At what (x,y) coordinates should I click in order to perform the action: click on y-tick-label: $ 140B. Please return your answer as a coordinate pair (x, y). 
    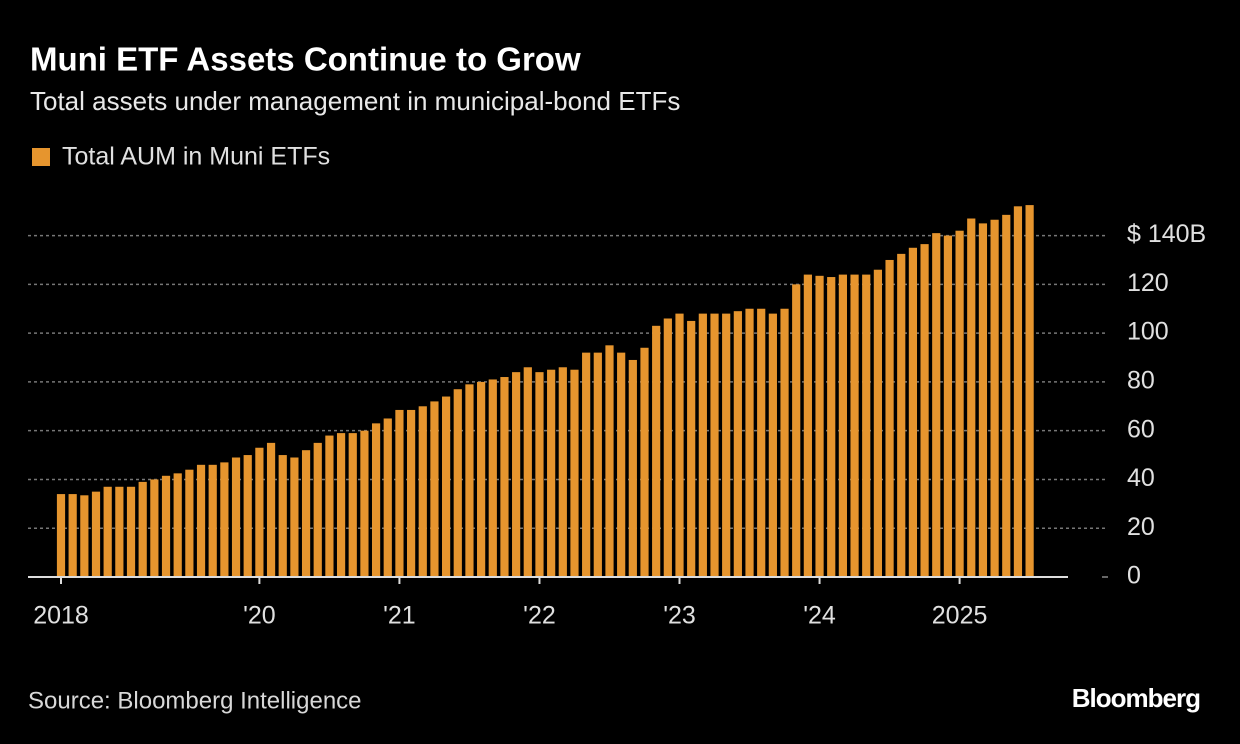
    Looking at the image, I should click on (1166, 234).